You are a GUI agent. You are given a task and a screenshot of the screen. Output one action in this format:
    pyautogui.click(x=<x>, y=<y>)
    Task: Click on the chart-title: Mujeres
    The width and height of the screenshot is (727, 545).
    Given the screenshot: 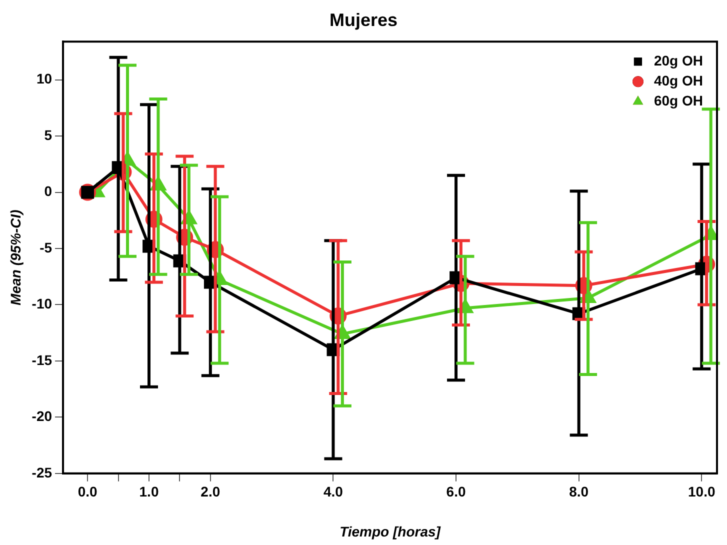 What is the action you would take?
    pyautogui.click(x=363, y=20)
    